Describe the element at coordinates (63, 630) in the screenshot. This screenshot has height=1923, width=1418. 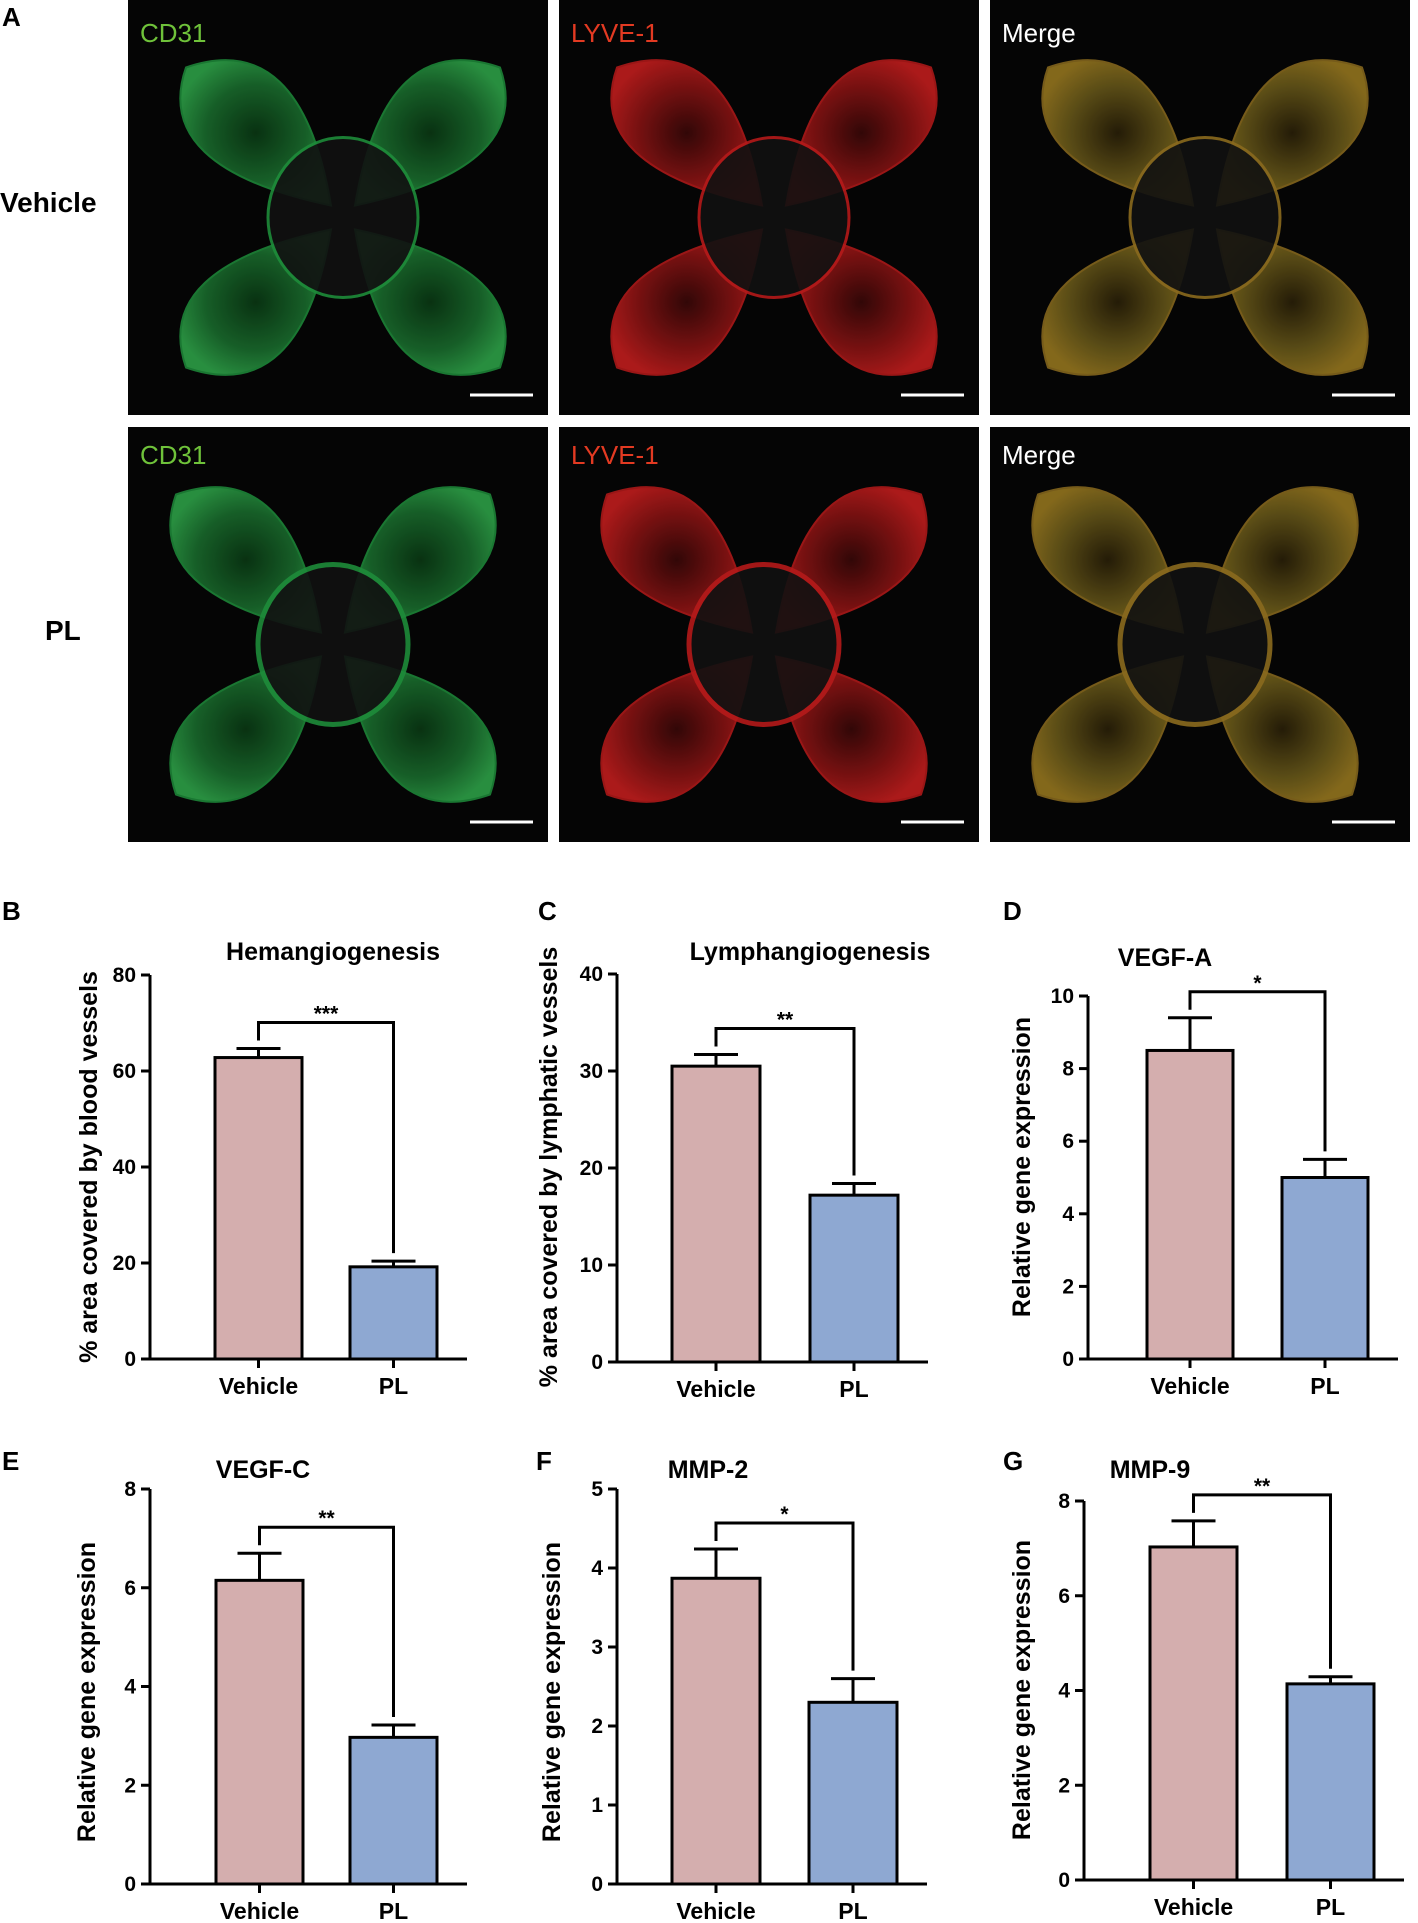
I see `row-label-pl: PL` at that location.